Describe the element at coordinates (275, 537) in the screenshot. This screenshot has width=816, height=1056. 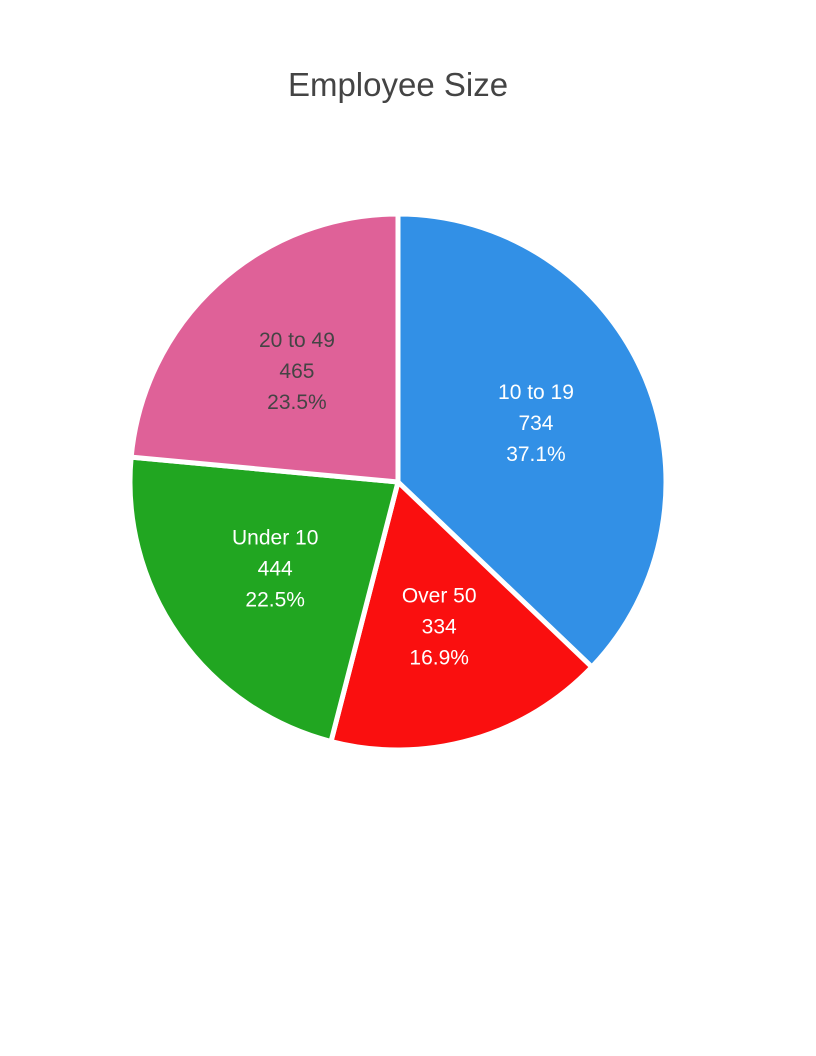
I see `slice-category: Under 10` at that location.